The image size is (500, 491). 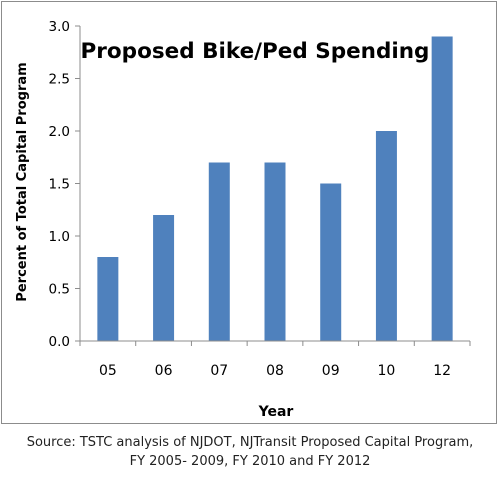 I want to click on y-tick-label: 1.5, so click(x=59, y=185).